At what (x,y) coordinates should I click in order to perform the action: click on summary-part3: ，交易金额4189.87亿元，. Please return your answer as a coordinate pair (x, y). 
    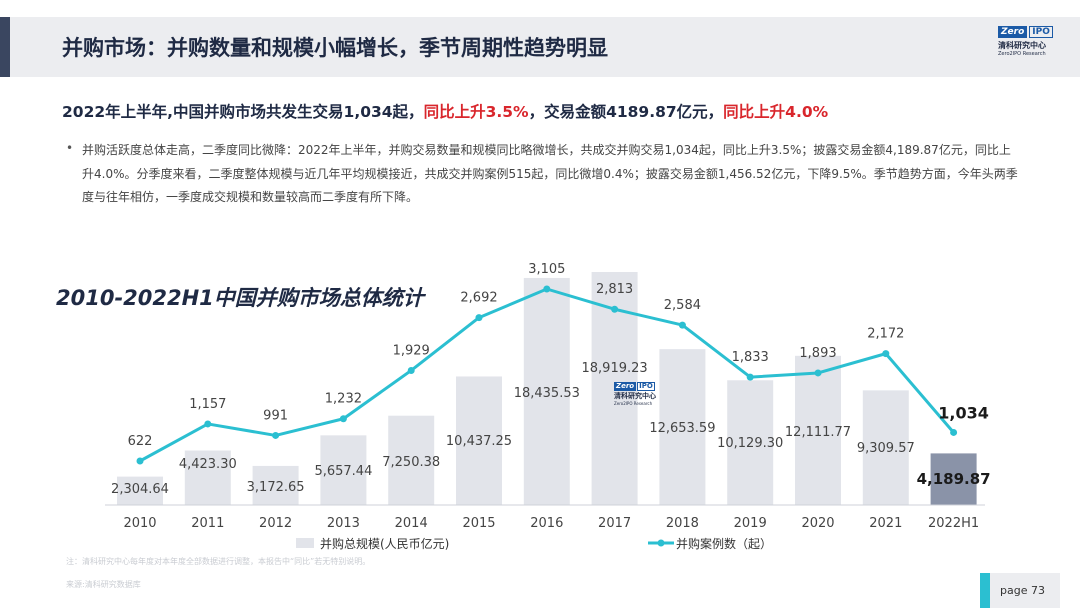
    Looking at the image, I should click on (626, 112).